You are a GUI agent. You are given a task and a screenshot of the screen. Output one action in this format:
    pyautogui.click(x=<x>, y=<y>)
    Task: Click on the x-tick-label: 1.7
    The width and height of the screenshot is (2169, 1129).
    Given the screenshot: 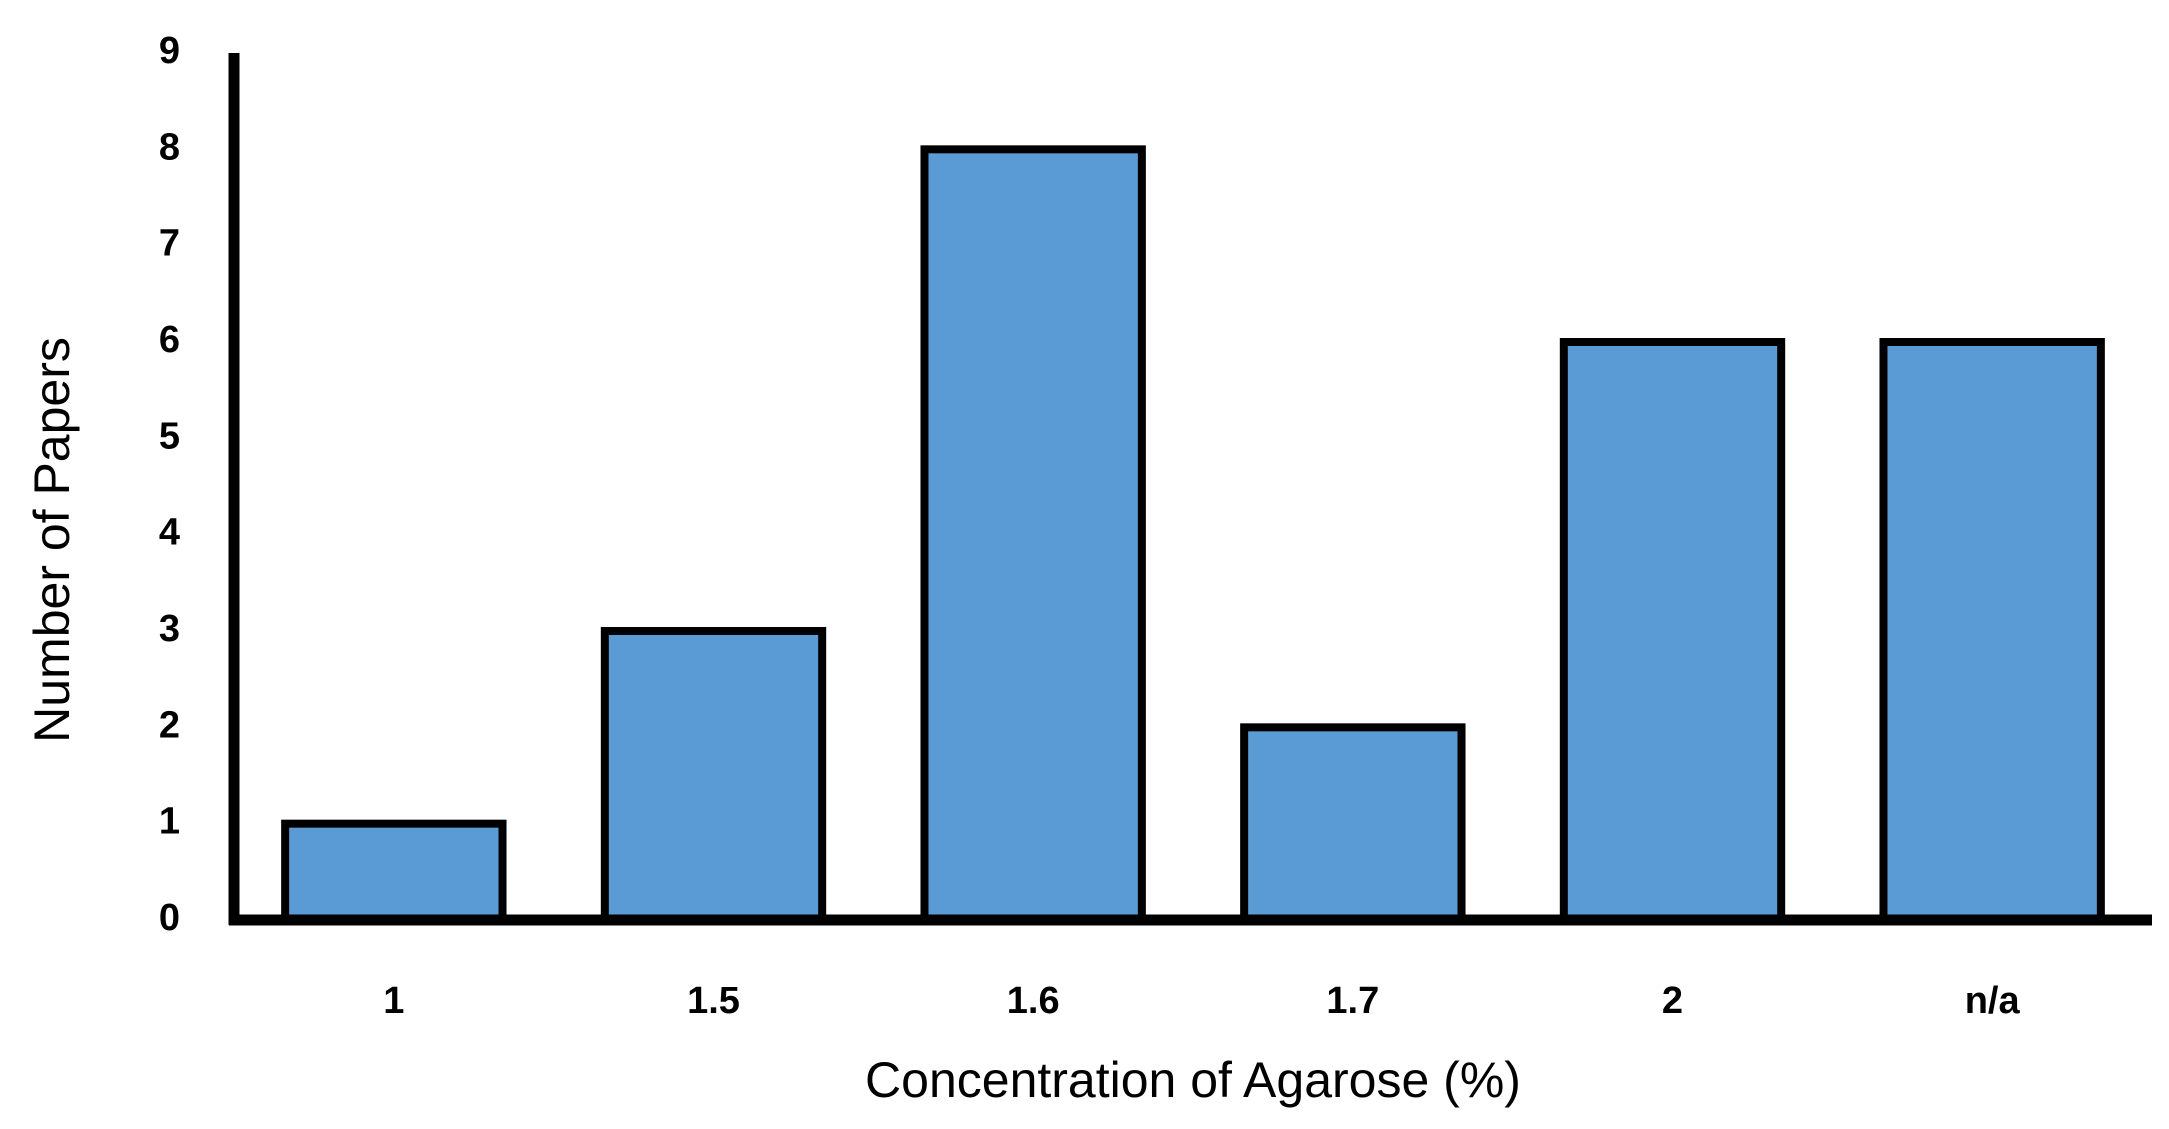 What is the action you would take?
    pyautogui.click(x=1352, y=1001)
    